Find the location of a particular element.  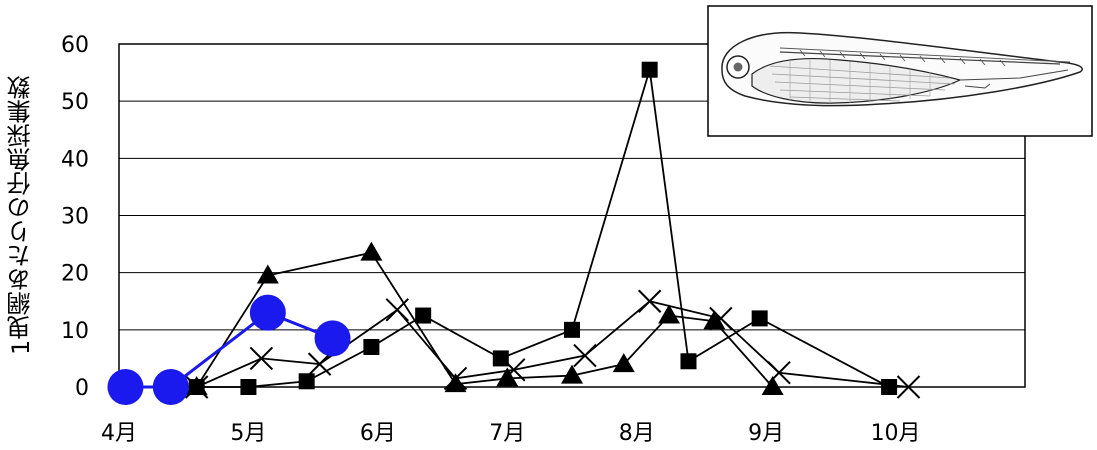

y-axis-label: 1曳網あたりの仔魚採集数 is located at coordinates (21, 215).